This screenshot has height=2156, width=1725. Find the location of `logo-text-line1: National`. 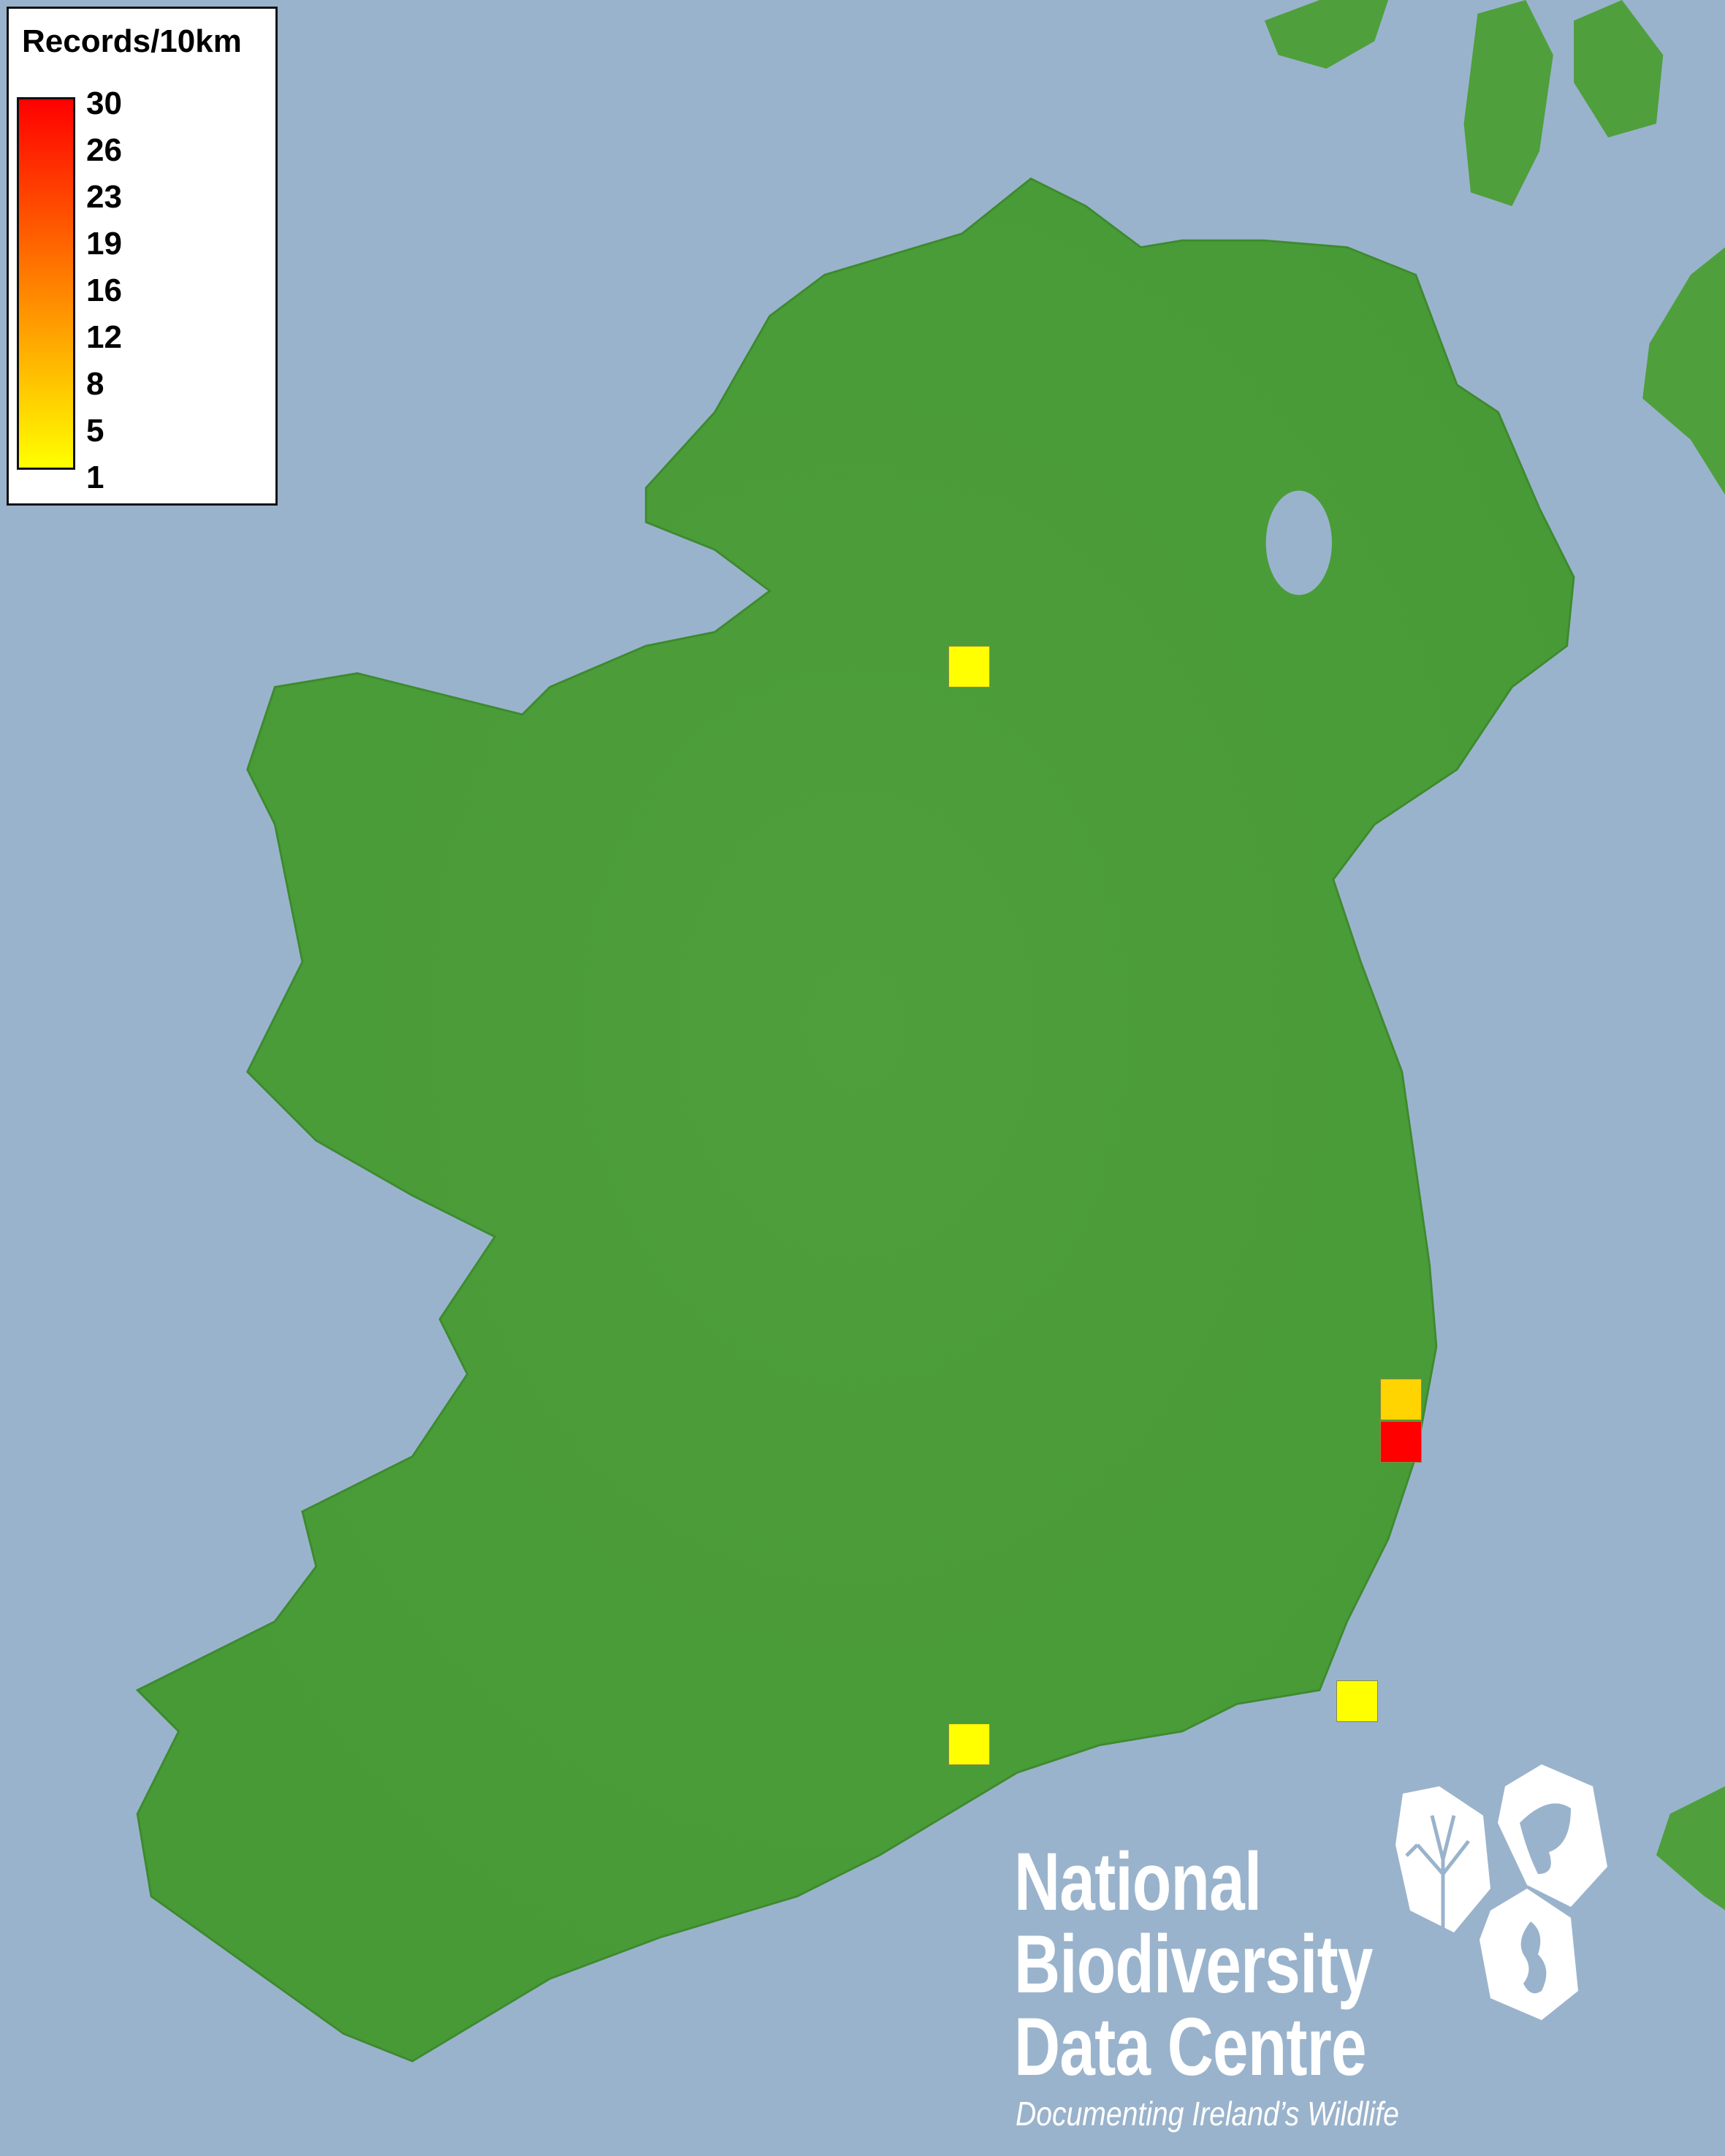

logo-text-line1: National is located at coordinates (1138, 1881).